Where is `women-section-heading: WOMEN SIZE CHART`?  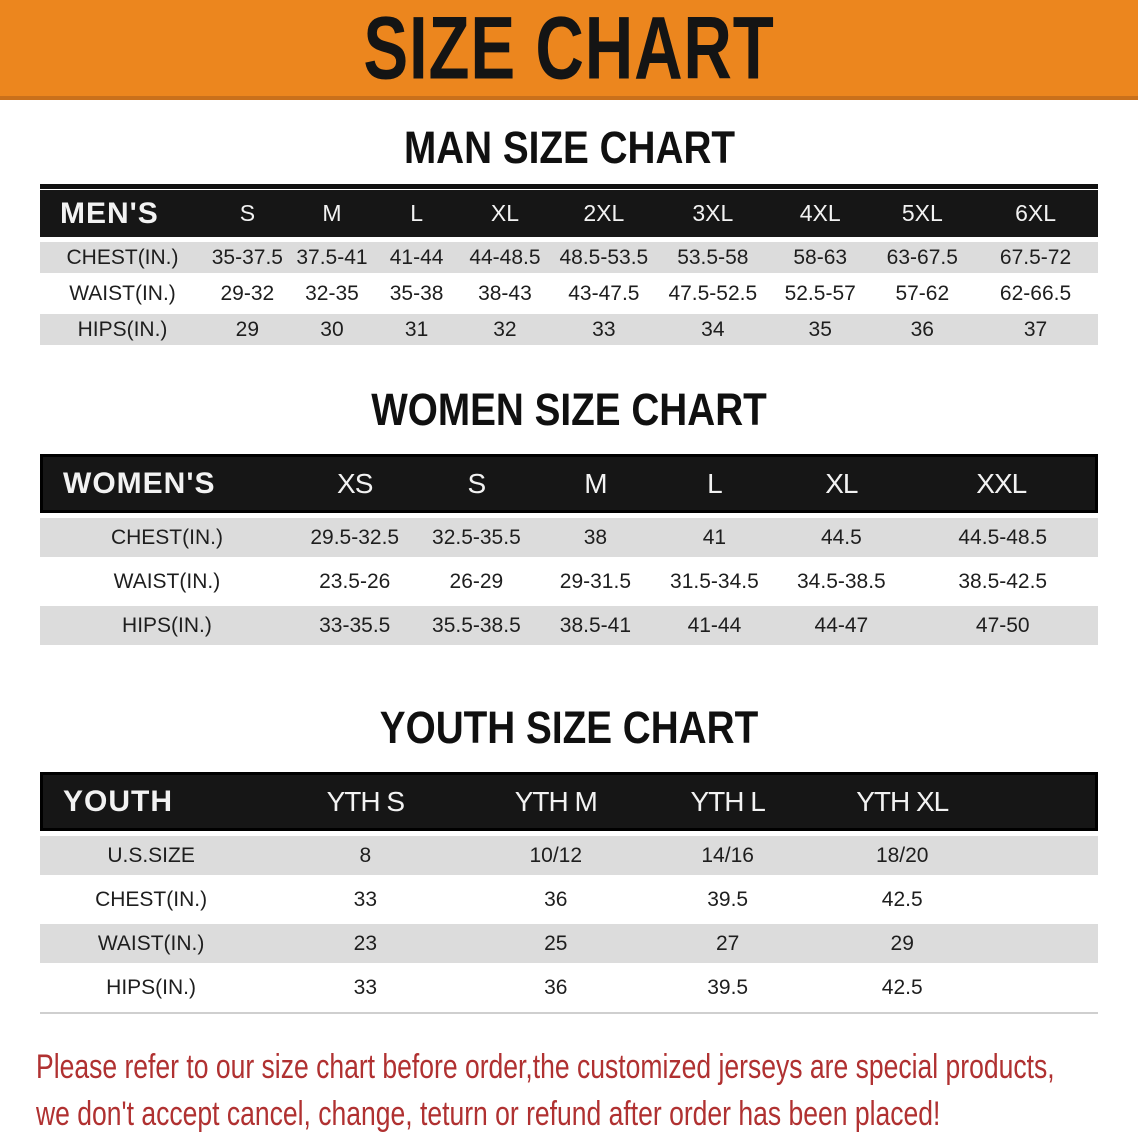
women-section-heading: WOMEN SIZE CHART is located at coordinates (569, 410).